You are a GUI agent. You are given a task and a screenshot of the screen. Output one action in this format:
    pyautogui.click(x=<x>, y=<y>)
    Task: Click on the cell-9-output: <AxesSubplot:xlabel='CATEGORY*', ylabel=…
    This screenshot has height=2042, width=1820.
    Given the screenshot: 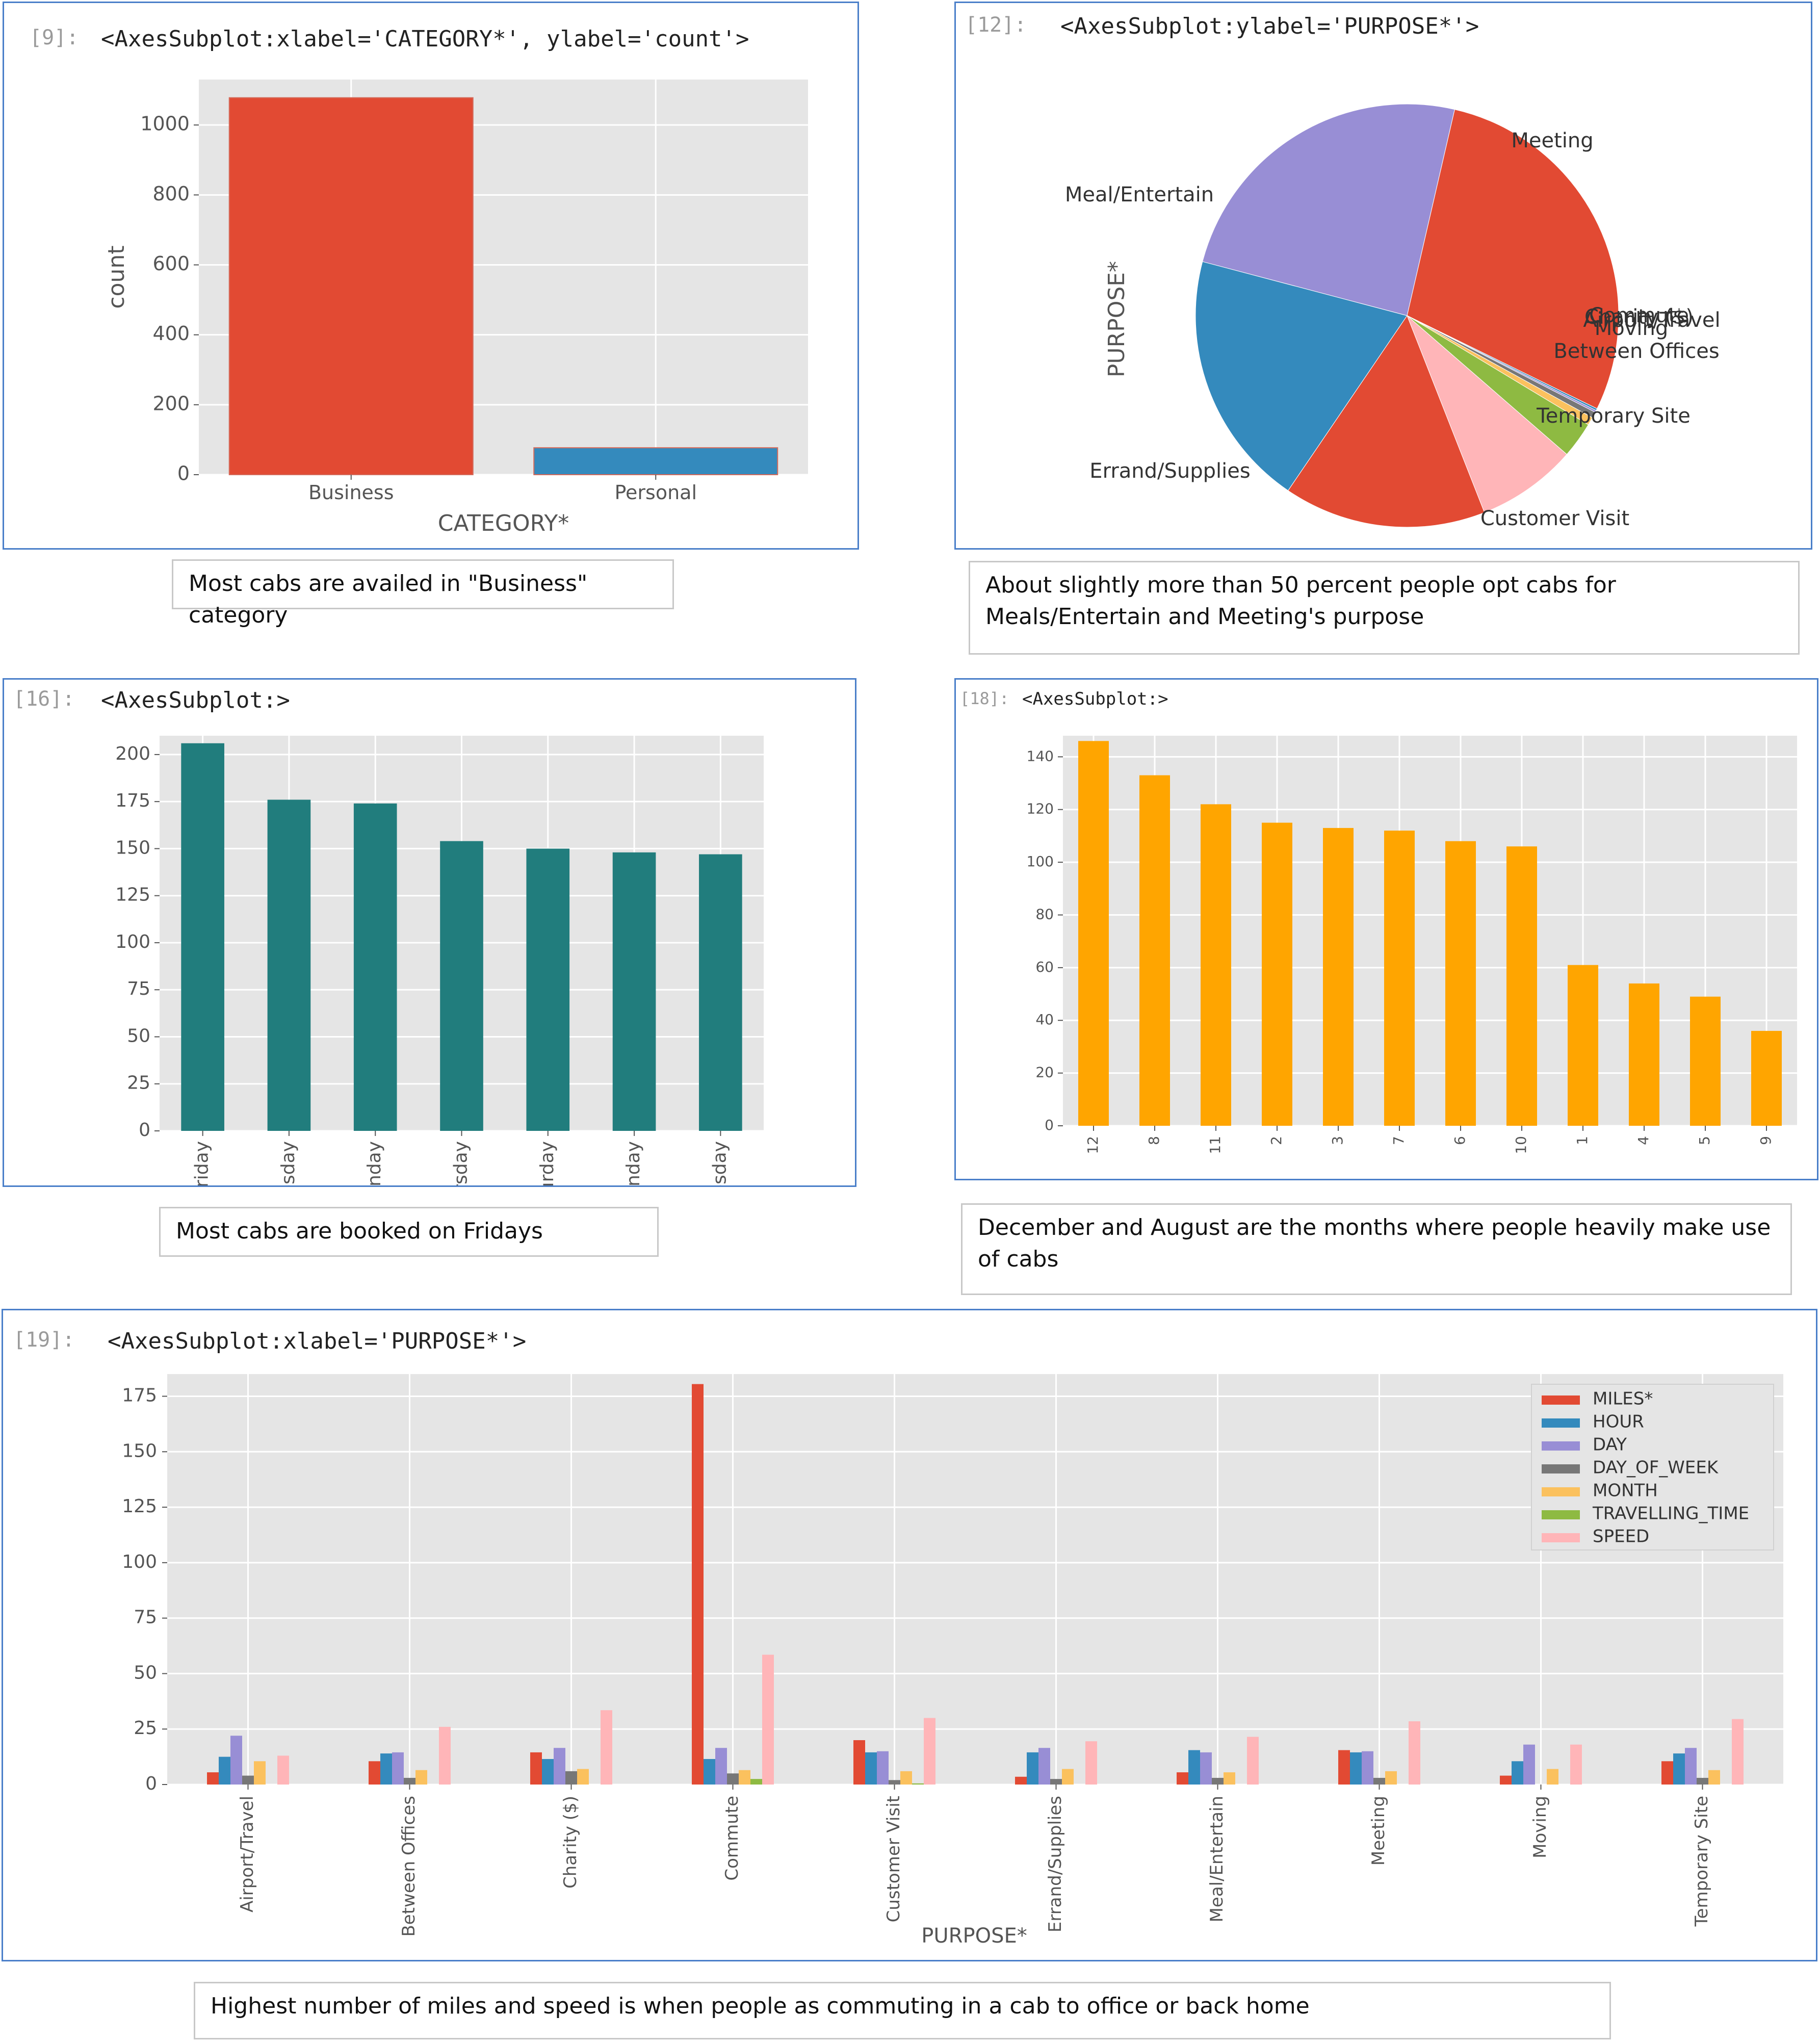 What is the action you would take?
    pyautogui.click(x=425, y=39)
    